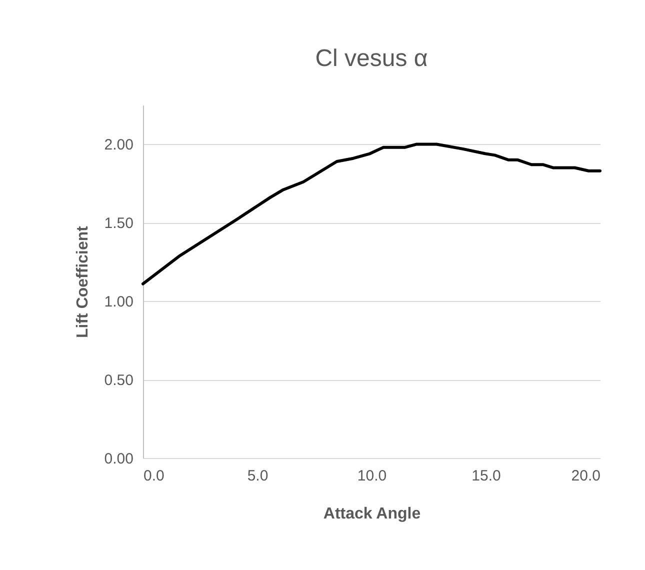 The image size is (645, 570). I want to click on y-tick-label: 0.50, so click(119, 381).